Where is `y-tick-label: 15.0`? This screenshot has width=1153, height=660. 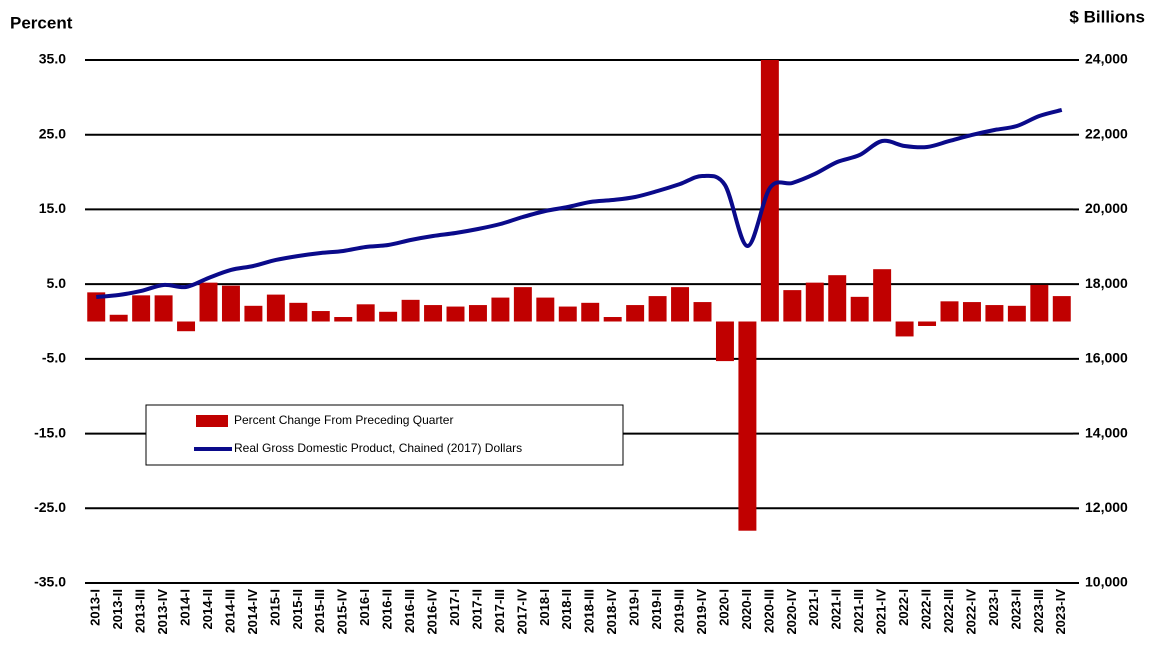
y-tick-label: 15.0 is located at coordinates (52, 208).